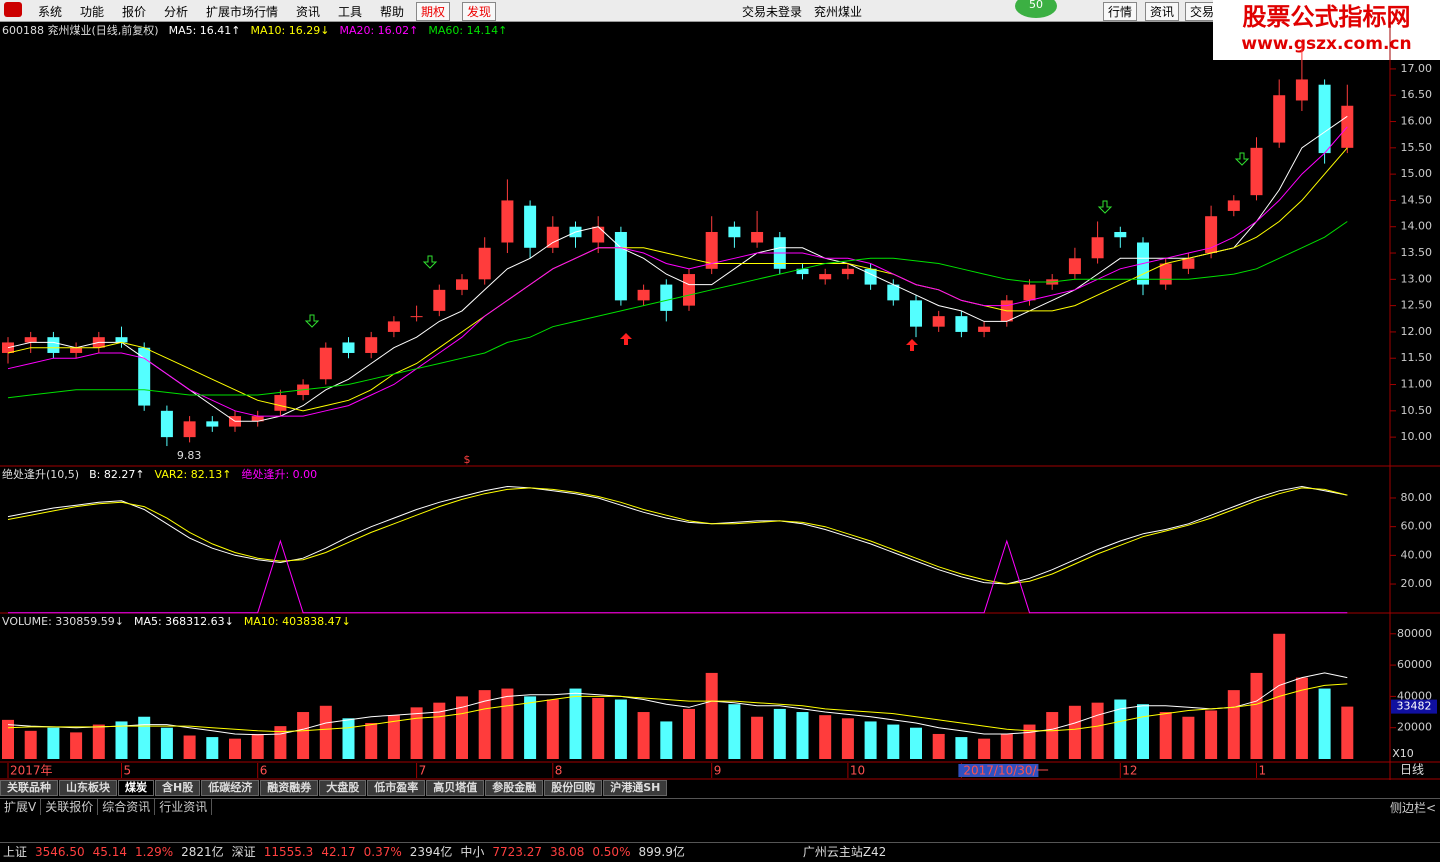  Describe the element at coordinates (635, 788) in the screenshot. I see `tab: 沪港通SH` at that location.